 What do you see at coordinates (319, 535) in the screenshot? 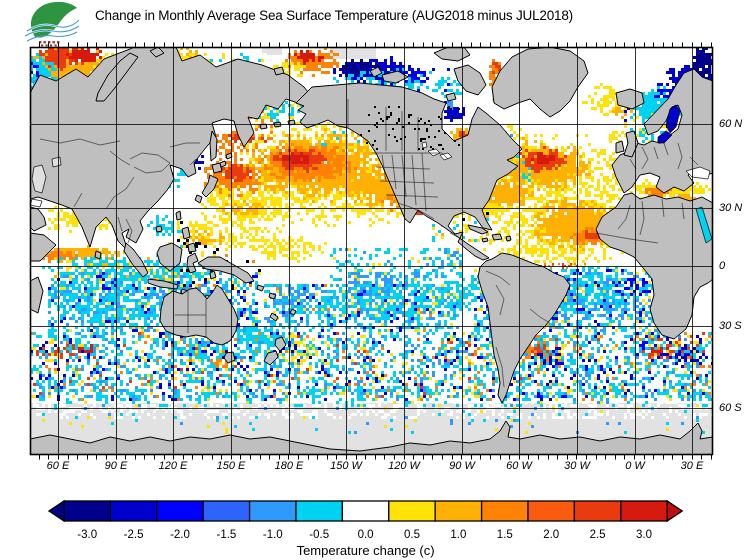
I see `colorbar-tick-label: -0.5` at bounding box center [319, 535].